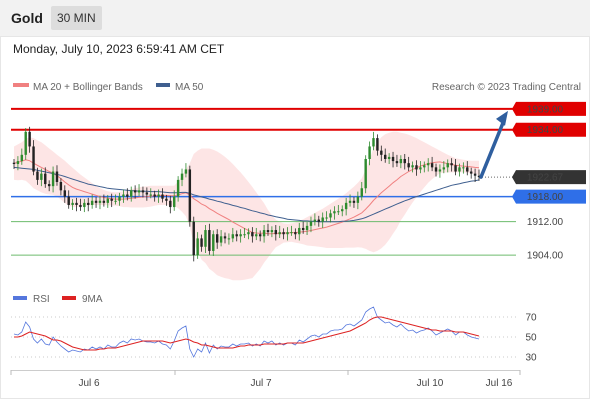 The height and width of the screenshot is (400, 590). I want to click on chart-datetime: Monday, July 10, 2023 6:59:41 AM CET, so click(119, 49).